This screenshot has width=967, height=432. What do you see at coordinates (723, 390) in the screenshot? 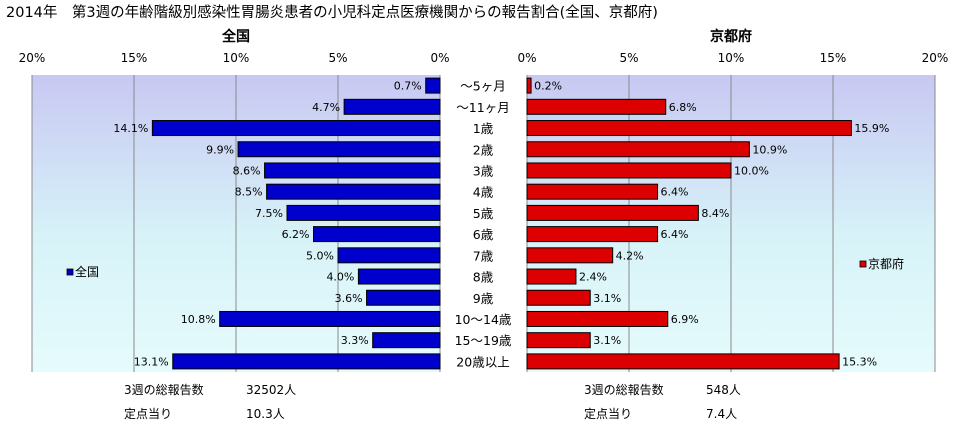
I see `right-footer-value: 548人` at bounding box center [723, 390].